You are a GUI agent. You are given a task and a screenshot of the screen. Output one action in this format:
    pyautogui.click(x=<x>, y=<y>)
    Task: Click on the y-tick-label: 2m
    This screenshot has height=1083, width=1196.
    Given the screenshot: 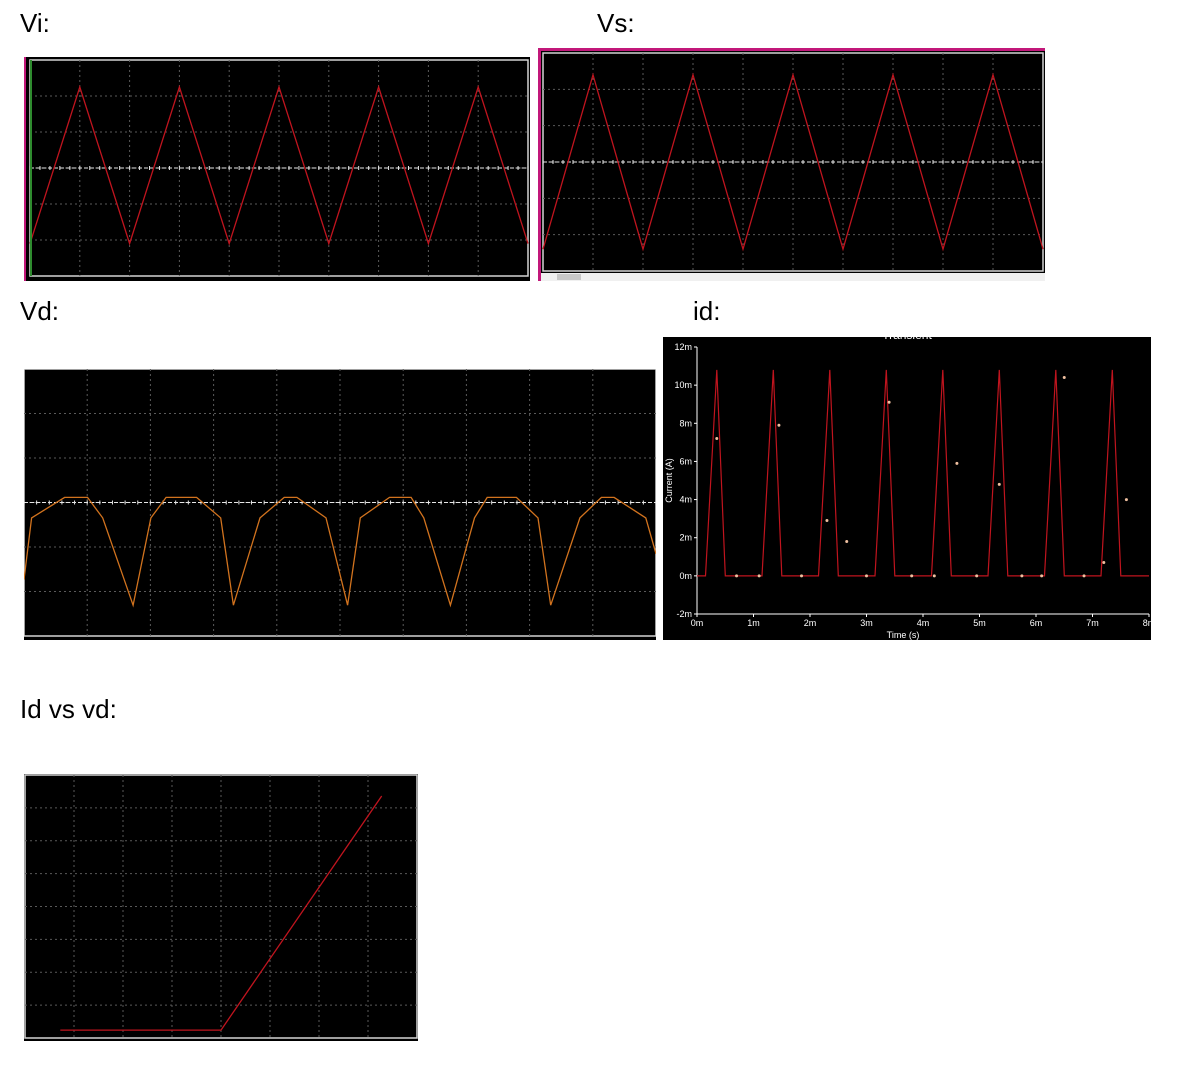 What is the action you would take?
    pyautogui.click(x=685, y=538)
    